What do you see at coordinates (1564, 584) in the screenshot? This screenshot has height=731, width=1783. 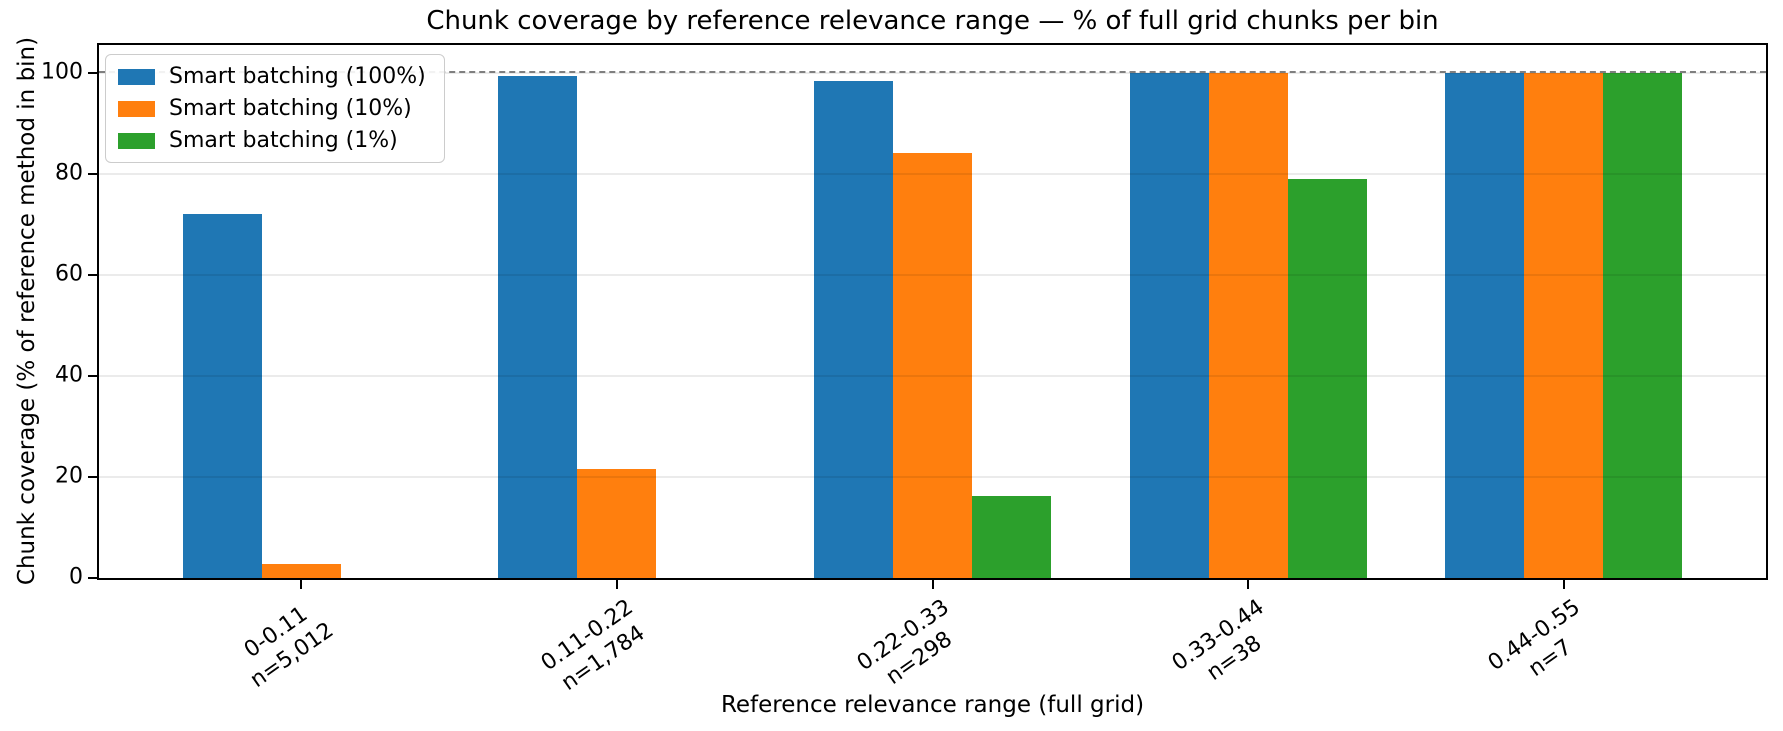 I see `x-tick-mark-bin5` at bounding box center [1564, 584].